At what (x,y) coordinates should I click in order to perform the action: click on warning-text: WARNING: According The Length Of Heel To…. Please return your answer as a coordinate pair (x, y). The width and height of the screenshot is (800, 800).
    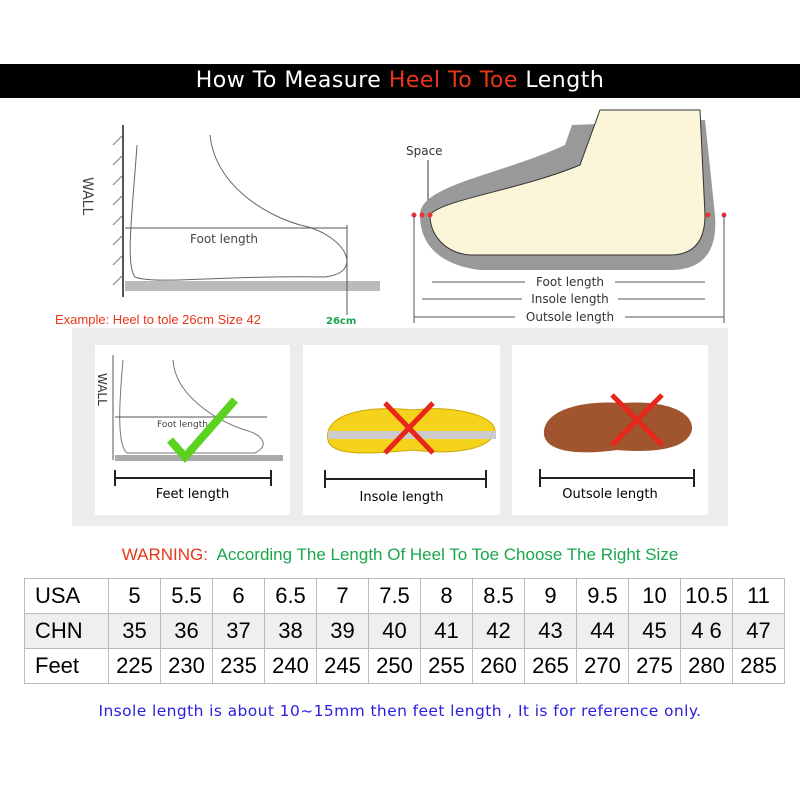
    Looking at the image, I should click on (400, 555).